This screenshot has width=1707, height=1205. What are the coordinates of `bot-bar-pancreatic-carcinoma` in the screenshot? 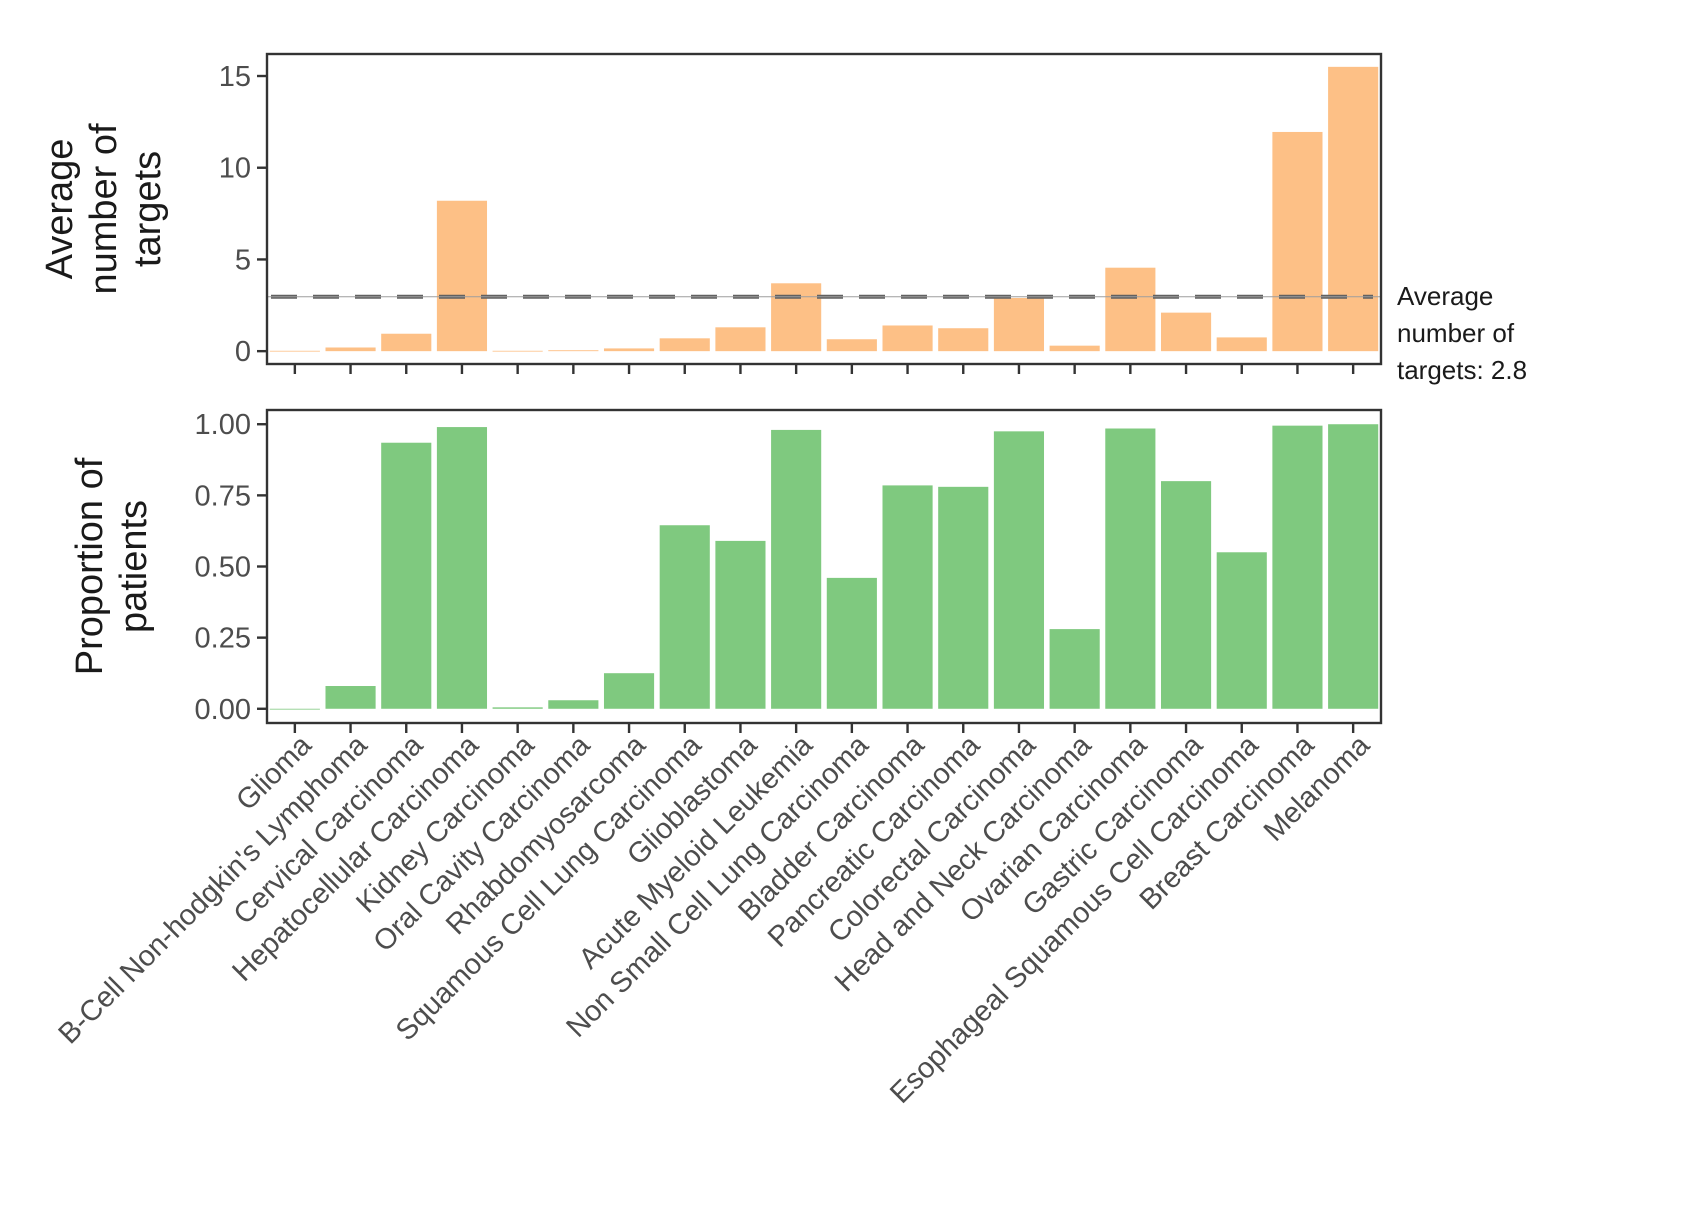 It's located at (963, 597).